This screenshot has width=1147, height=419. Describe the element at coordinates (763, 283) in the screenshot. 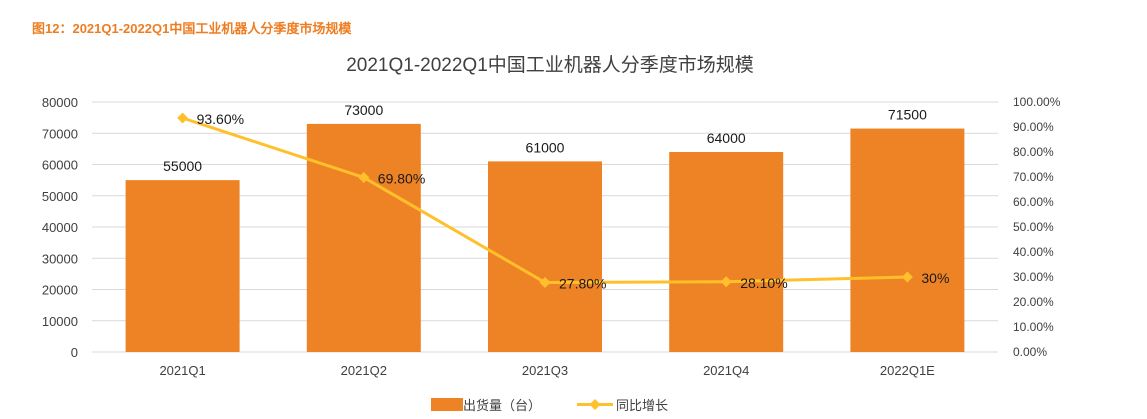

I see `growth-value-label: 28.10%` at that location.